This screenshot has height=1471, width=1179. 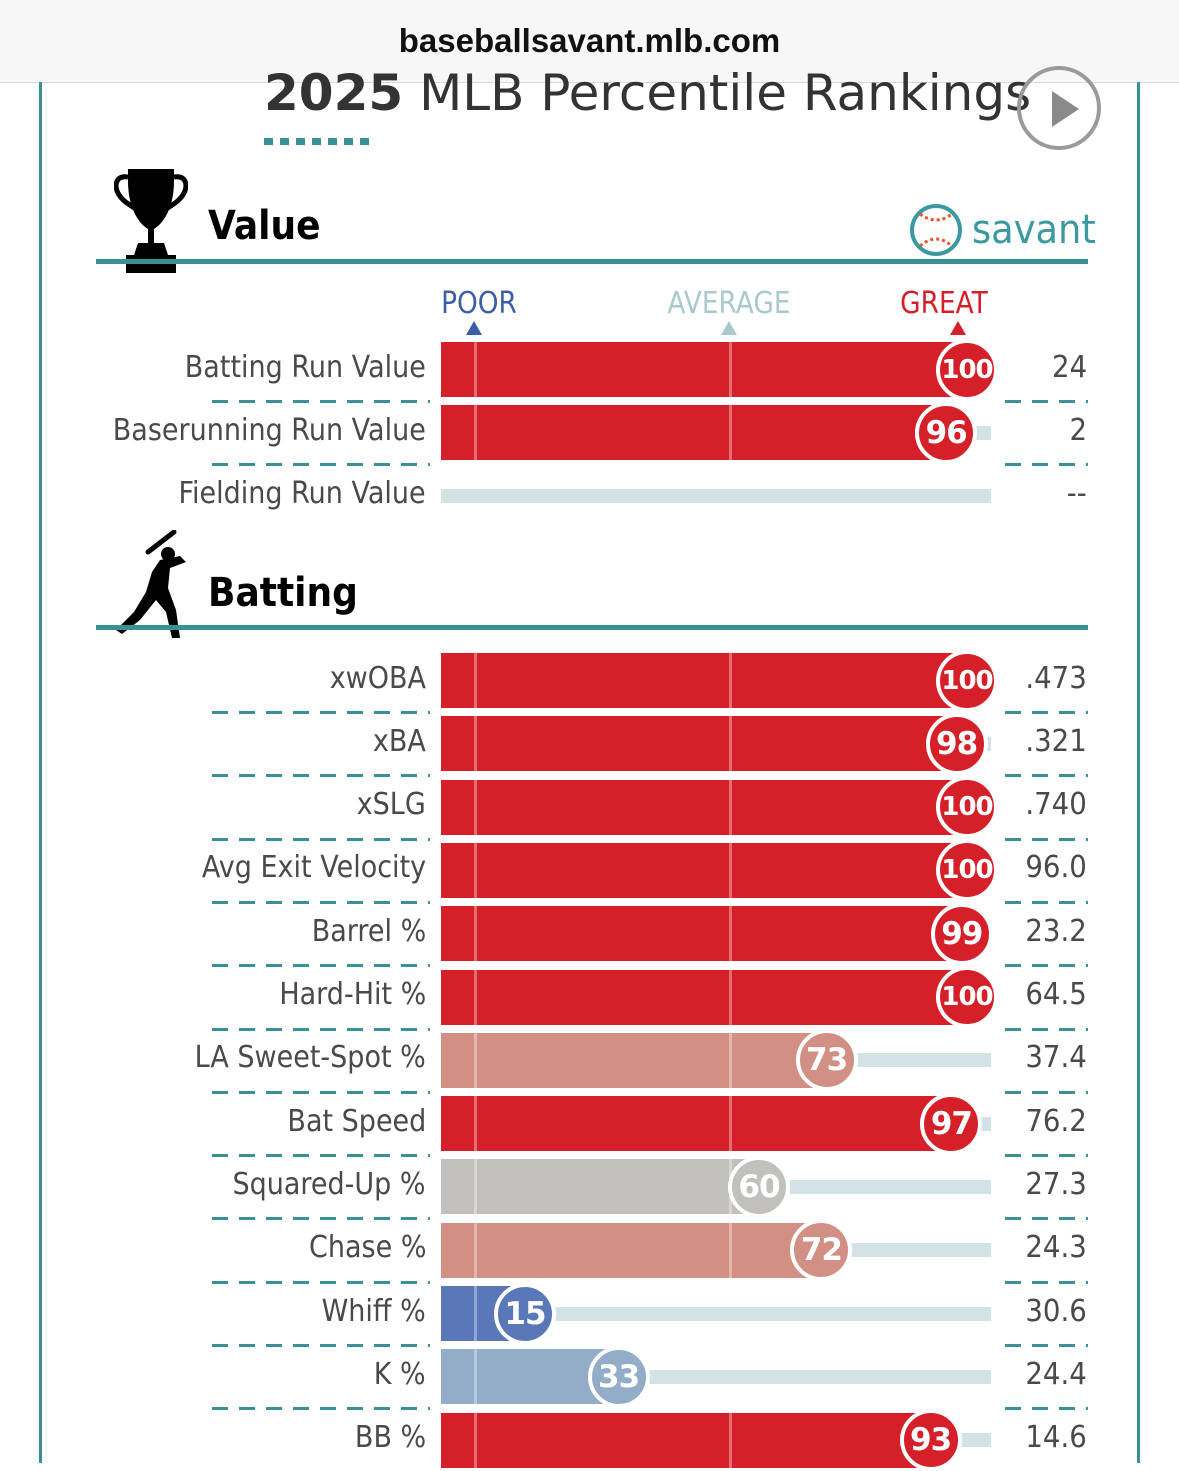 What do you see at coordinates (967, 369) in the screenshot?
I see `percentile-dot-batting-run-value: 100` at bounding box center [967, 369].